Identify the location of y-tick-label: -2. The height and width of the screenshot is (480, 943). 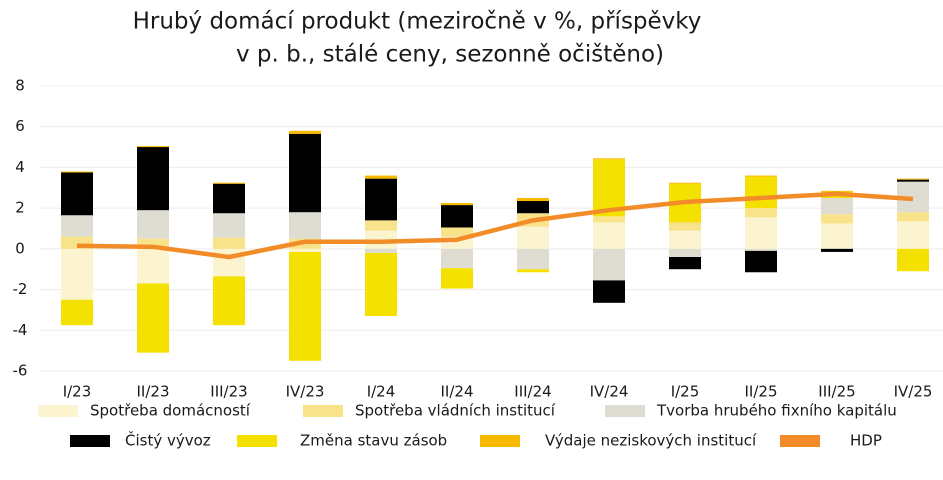
(20, 289).